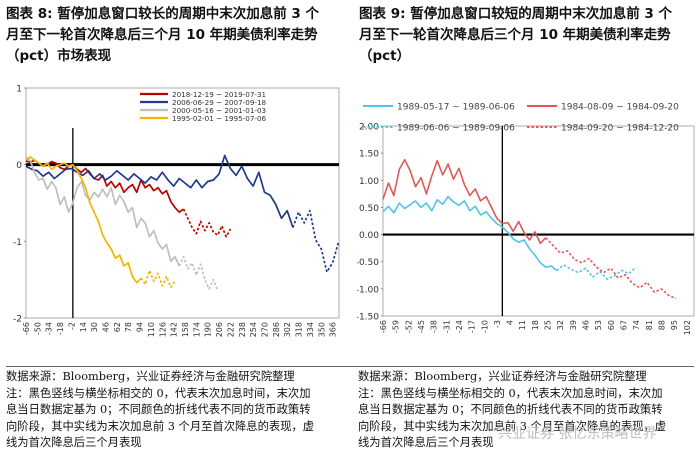  Describe the element at coordinates (151, 329) in the screenshot. I see `x-tick-label: 110` at that location.